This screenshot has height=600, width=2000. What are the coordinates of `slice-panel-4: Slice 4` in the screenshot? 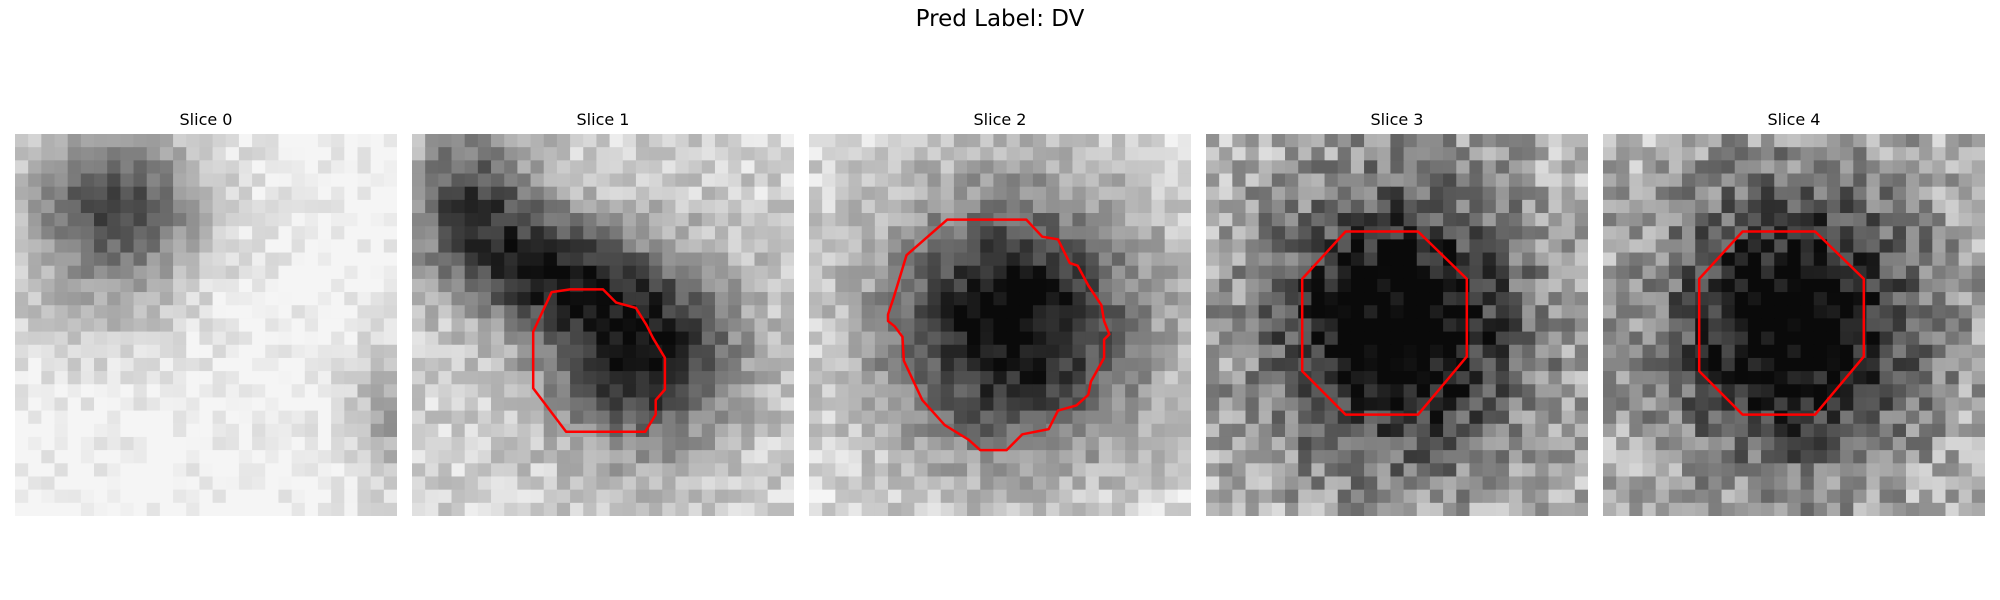 It's located at (1794, 312).